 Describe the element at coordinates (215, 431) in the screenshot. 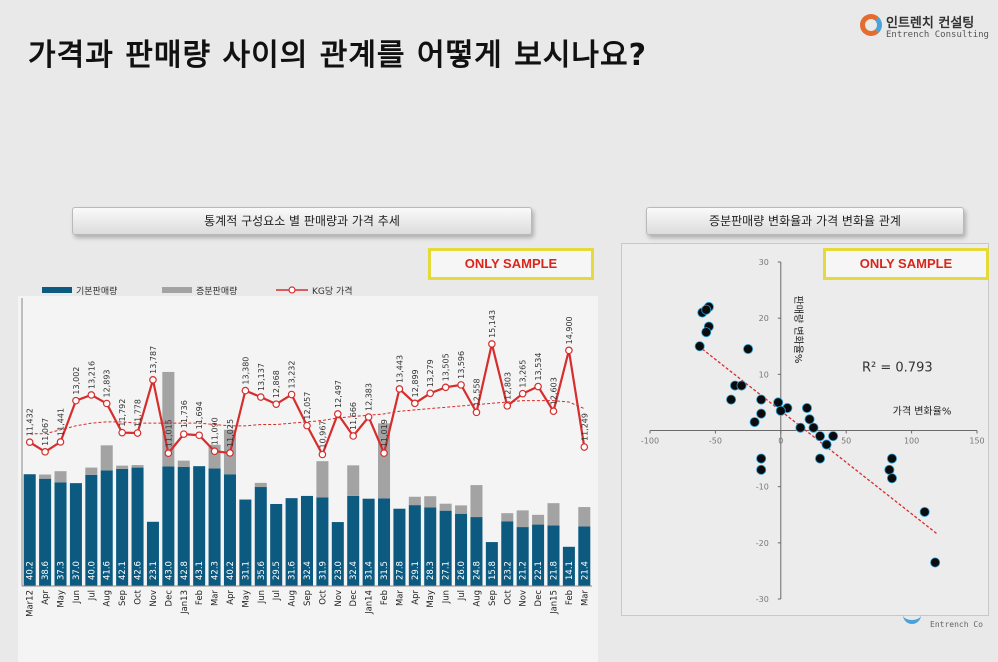

I see `price-data-label: 11,090` at that location.